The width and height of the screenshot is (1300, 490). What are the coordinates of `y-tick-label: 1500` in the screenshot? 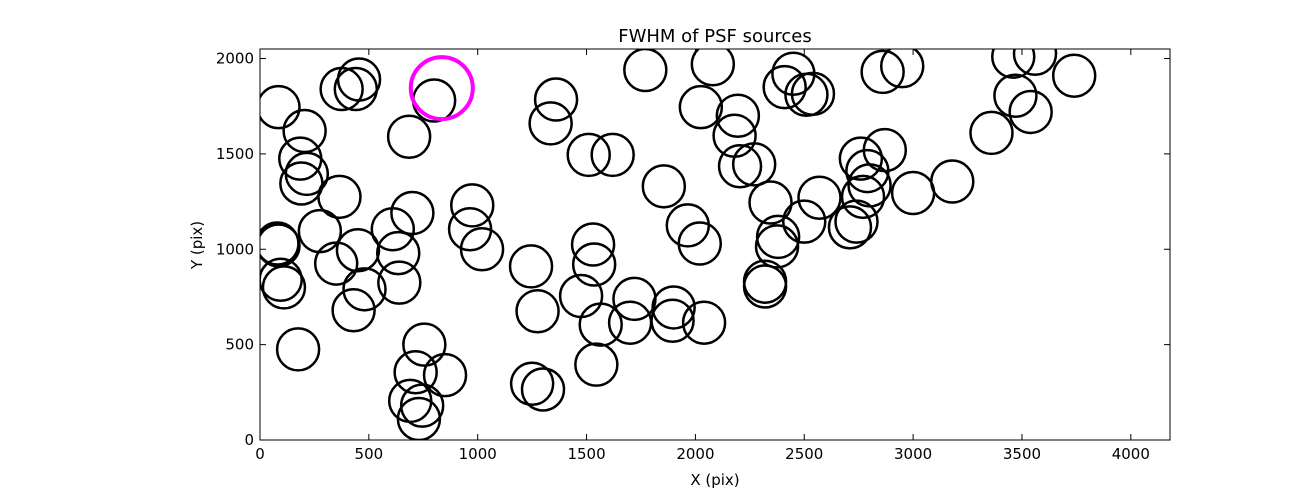 It's located at (235, 154).